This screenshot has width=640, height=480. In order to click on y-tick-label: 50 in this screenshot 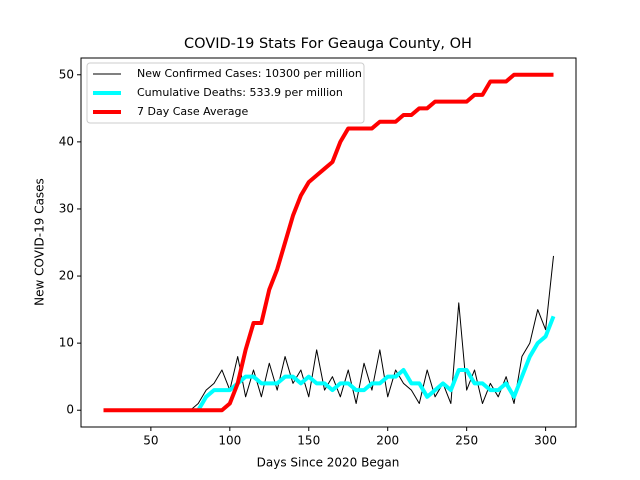, I will do `click(66, 74)`.